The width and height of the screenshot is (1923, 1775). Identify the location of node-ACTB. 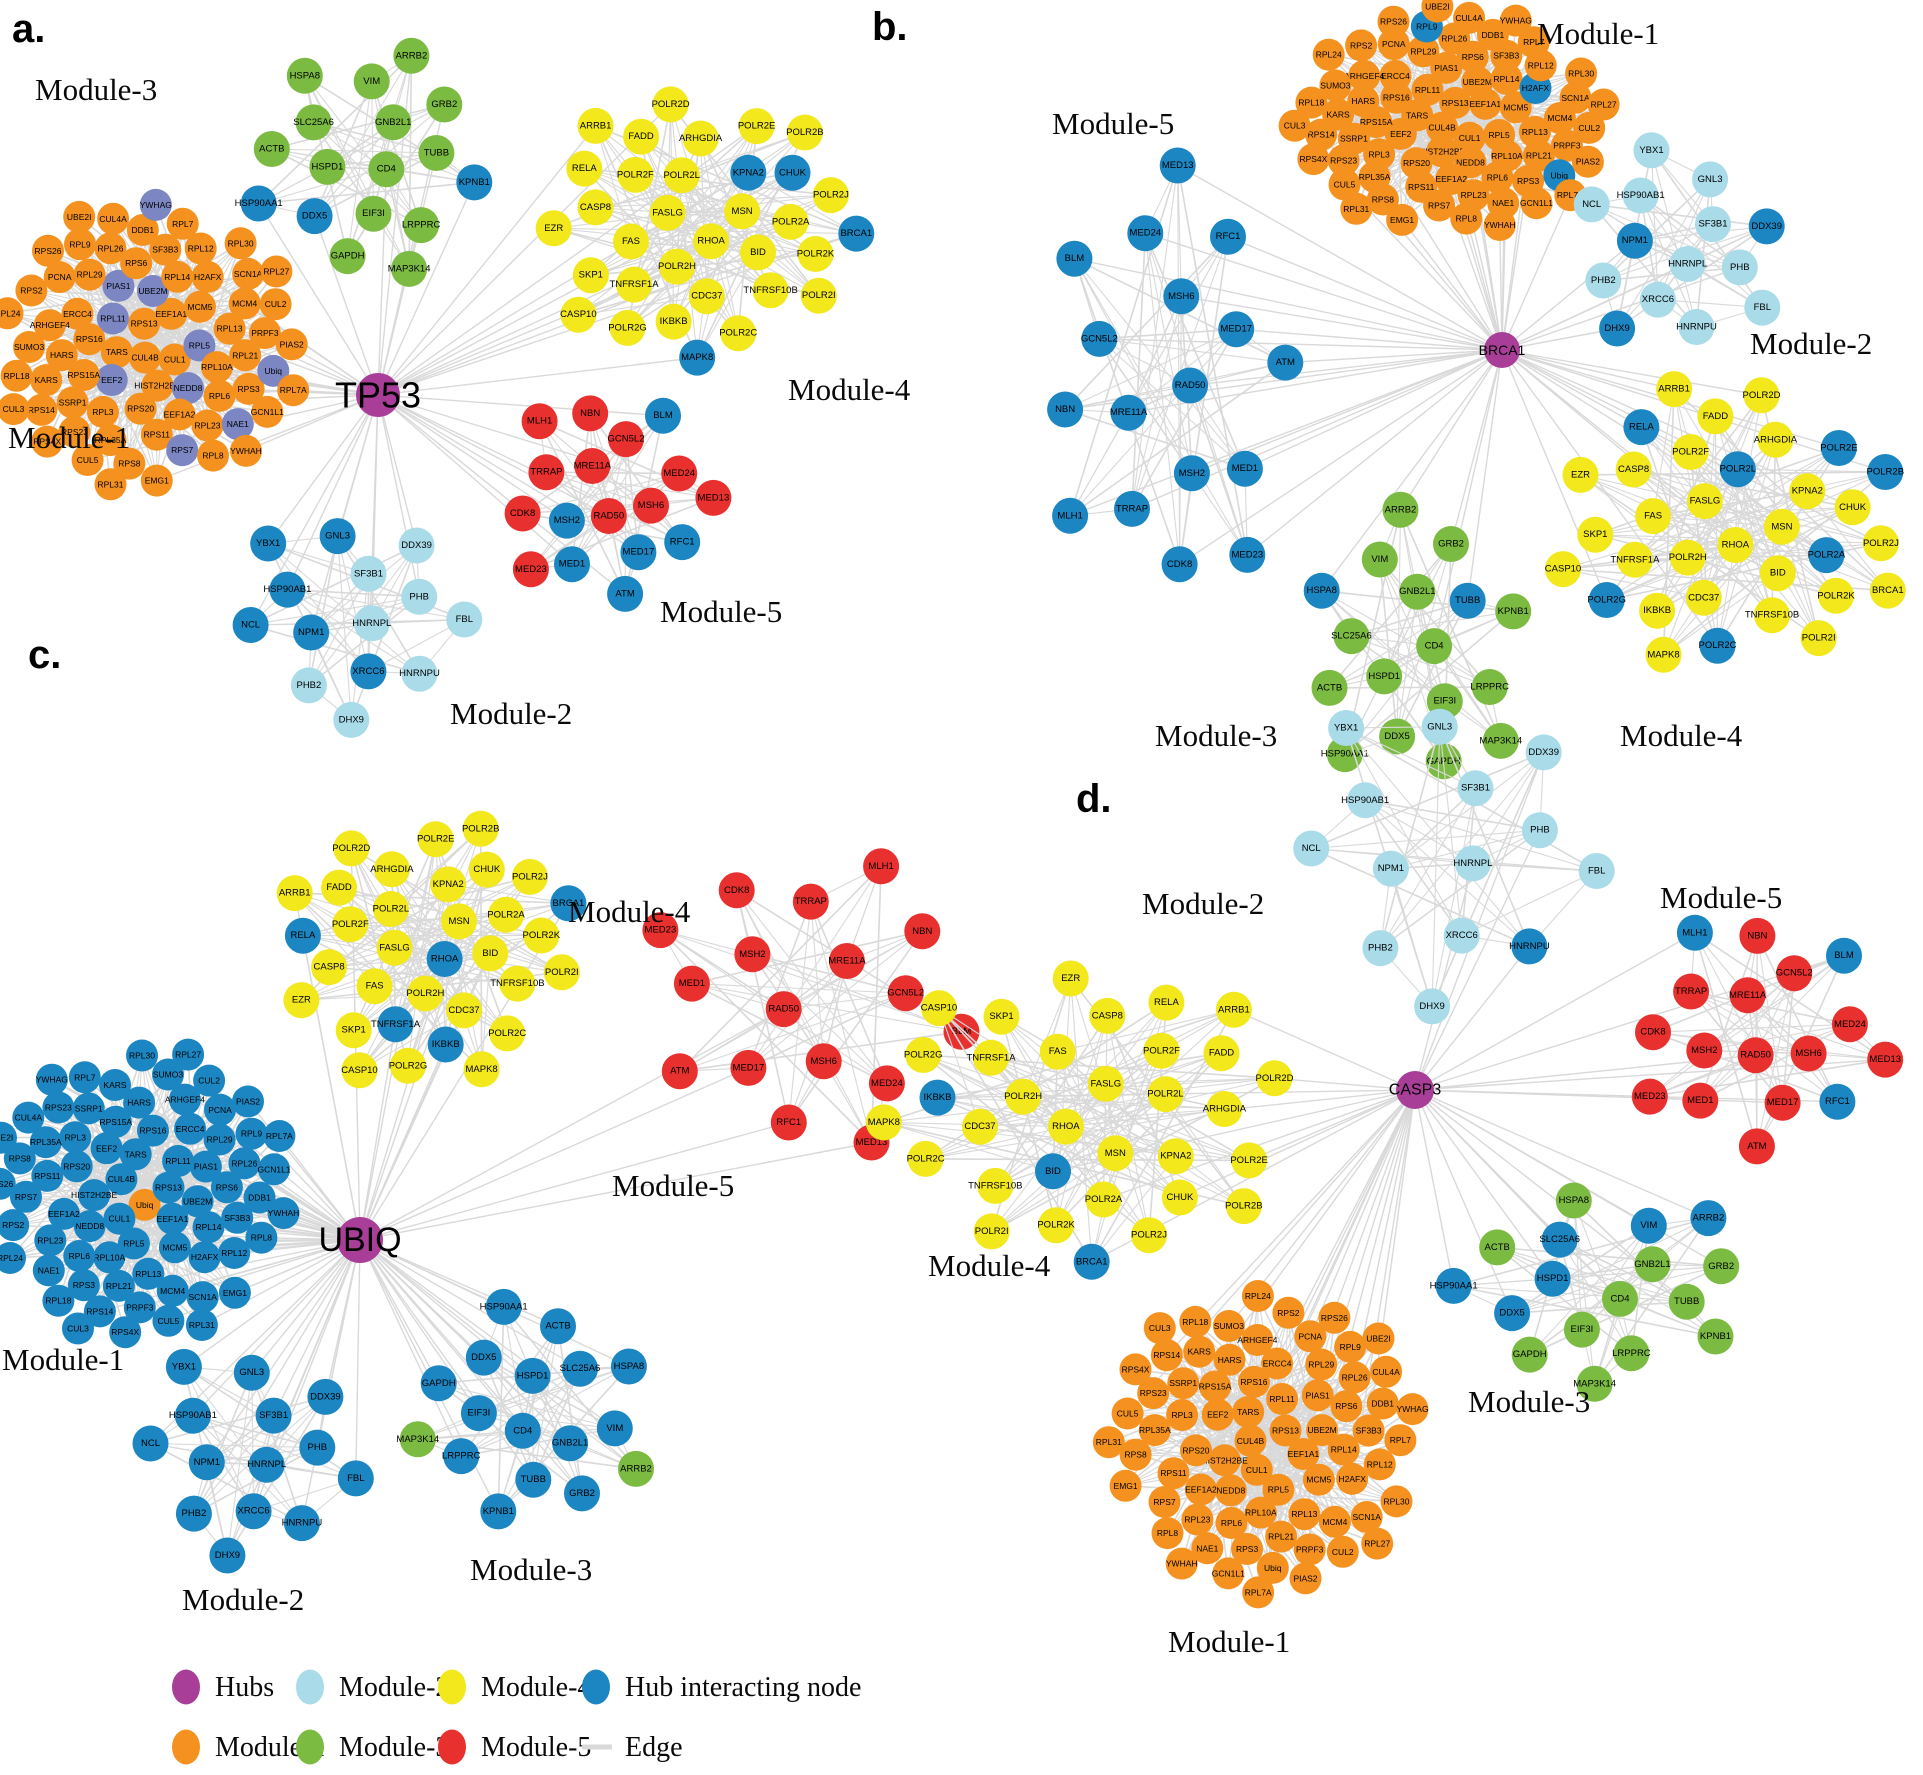
(1329, 687).